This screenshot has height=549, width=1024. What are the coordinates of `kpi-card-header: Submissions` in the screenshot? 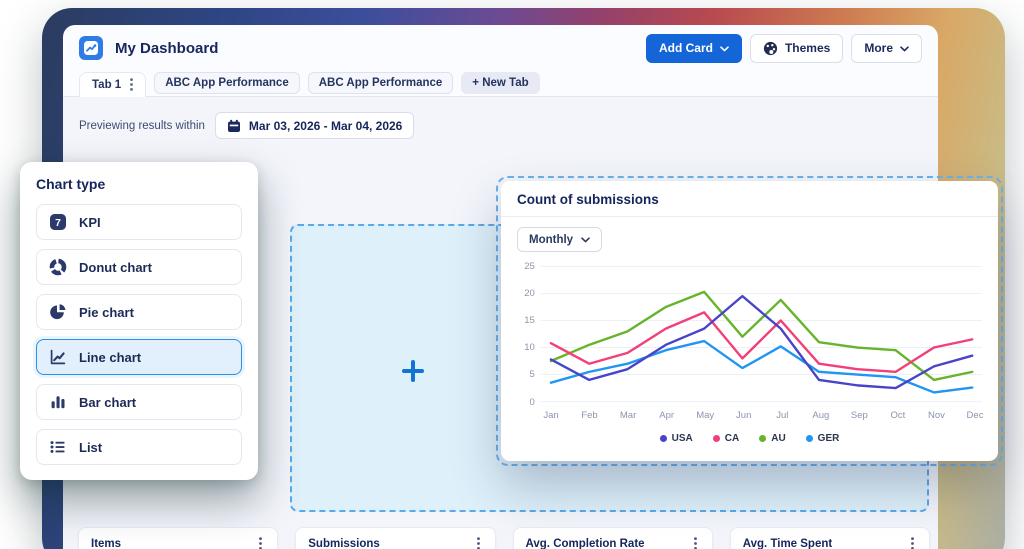 It's located at (395, 538).